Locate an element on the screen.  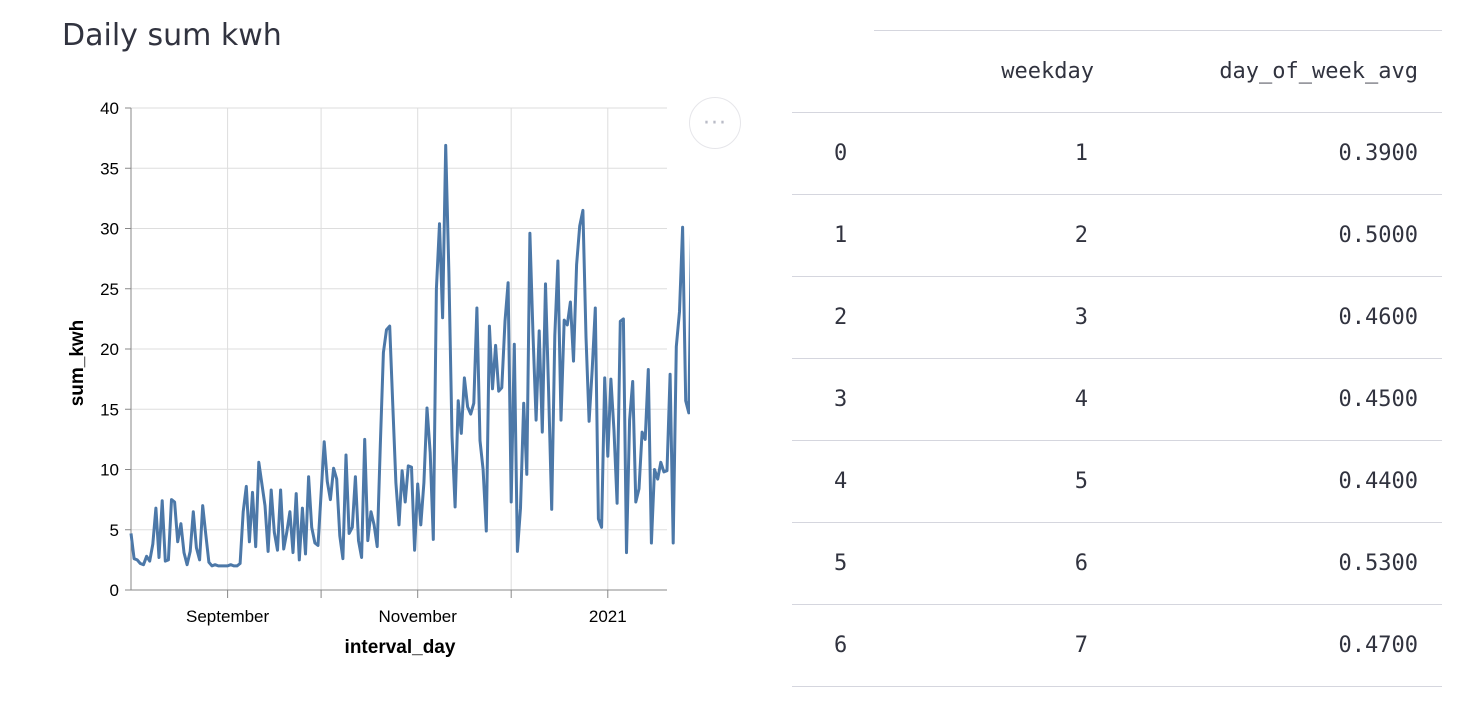
day-of-week-avg-cell: 0.4700 is located at coordinates (1313, 645).